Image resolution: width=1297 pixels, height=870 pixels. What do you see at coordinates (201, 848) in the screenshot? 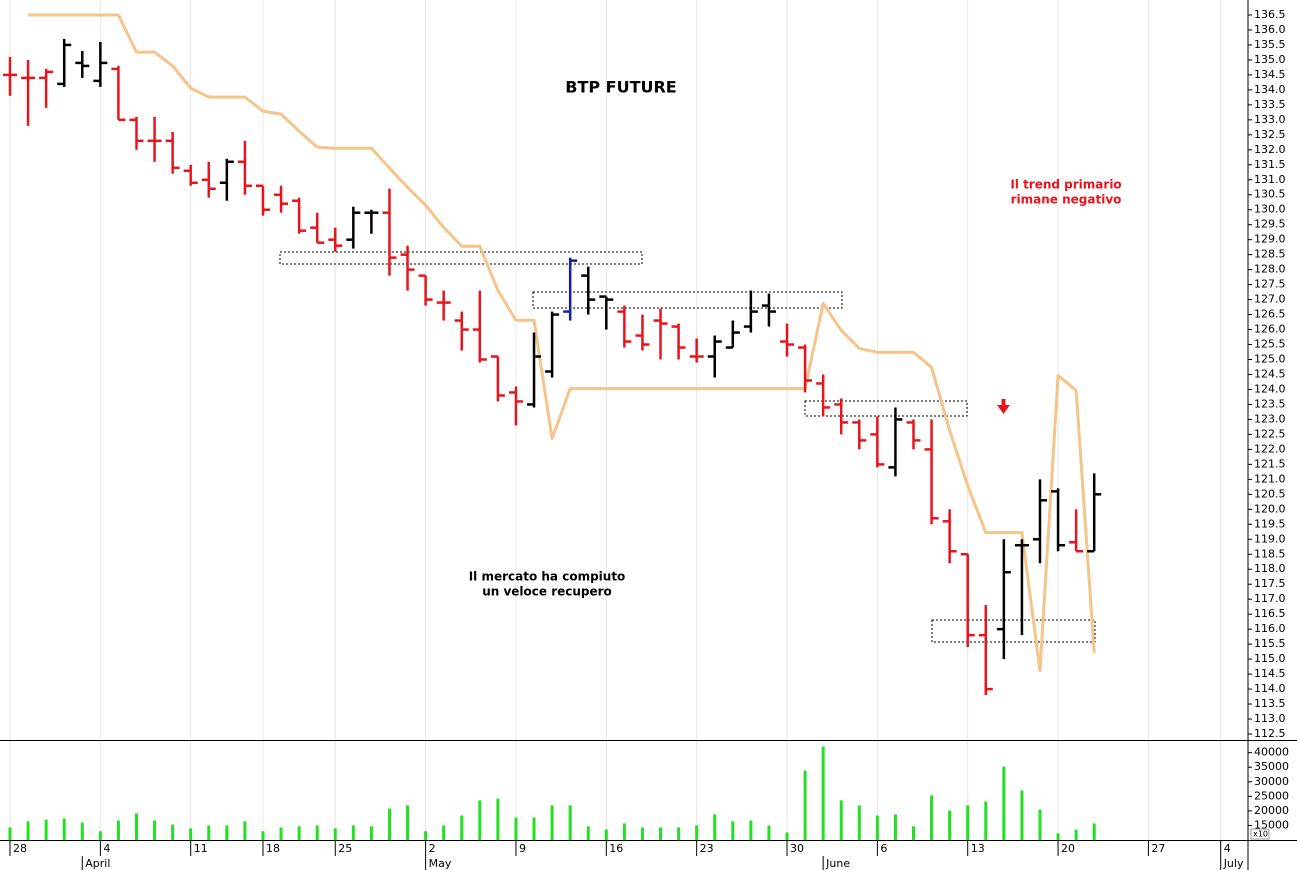
I see `x-tick-label: 11` at bounding box center [201, 848].